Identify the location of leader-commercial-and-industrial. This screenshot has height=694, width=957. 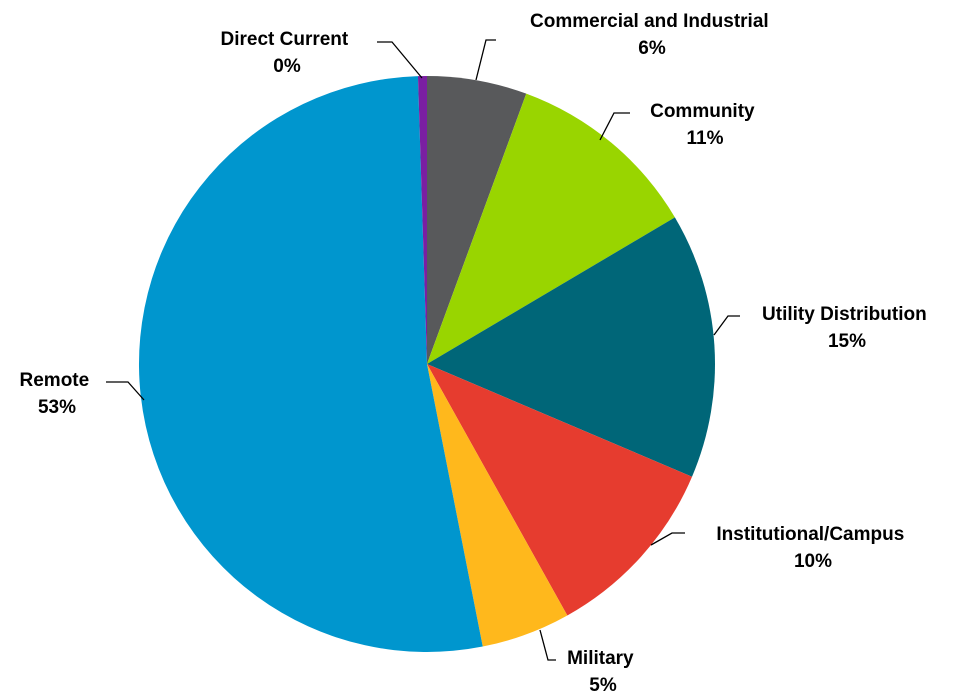
(485, 60).